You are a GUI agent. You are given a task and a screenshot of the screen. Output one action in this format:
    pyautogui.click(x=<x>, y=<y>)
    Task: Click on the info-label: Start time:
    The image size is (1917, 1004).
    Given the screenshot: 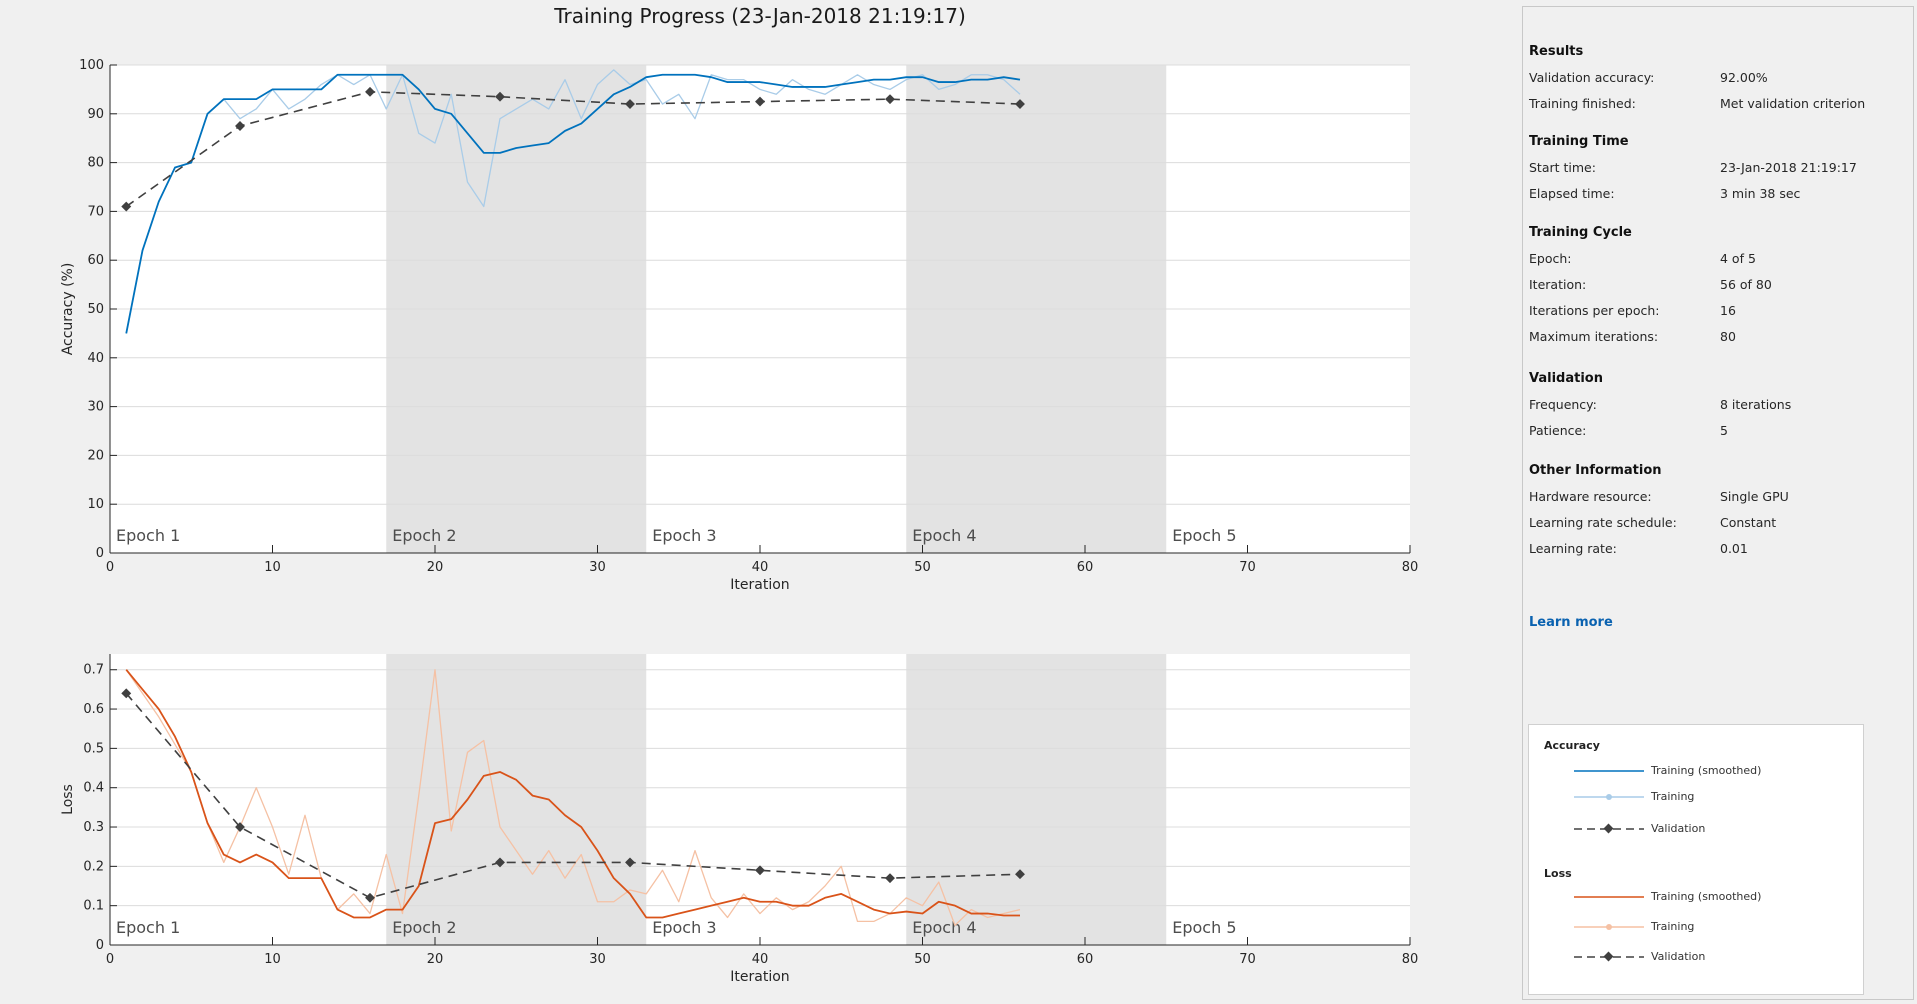 What is the action you would take?
    pyautogui.click(x=1562, y=167)
    